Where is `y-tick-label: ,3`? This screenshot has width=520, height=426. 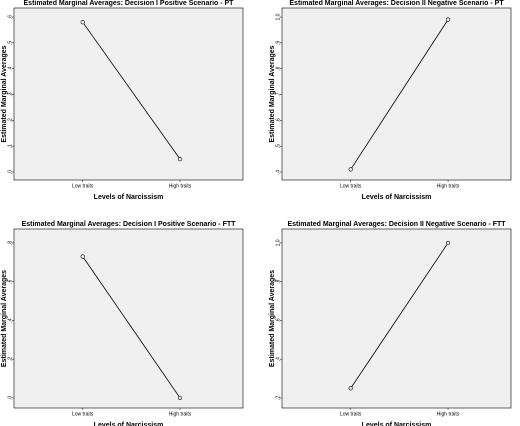
y-tick-label: ,3 is located at coordinates (10, 94).